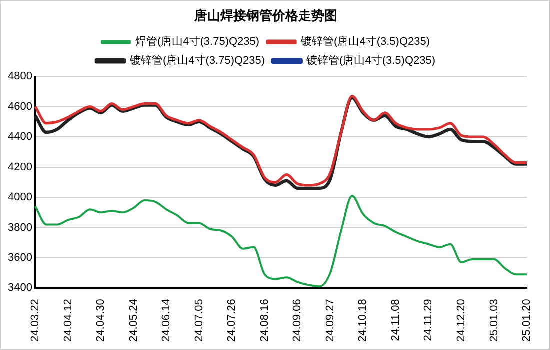 This screenshot has width=550, height=350. What do you see at coordinates (298, 320) in the screenshot?
I see `x-tick-label: 24.09.06` at bounding box center [298, 320].